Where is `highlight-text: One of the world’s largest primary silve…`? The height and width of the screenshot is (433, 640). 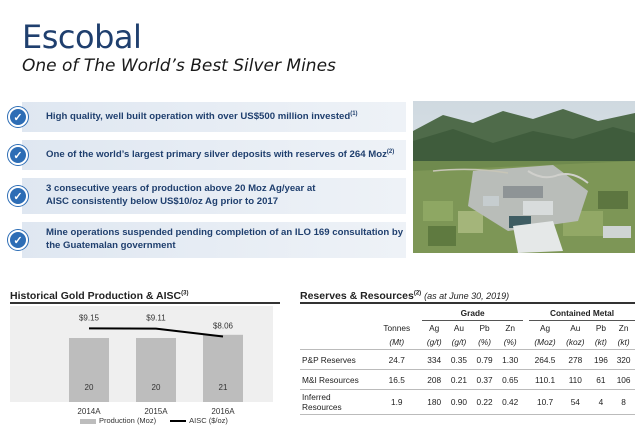 highlight-text: One of the world’s largest primary silve… is located at coordinates (220, 154).